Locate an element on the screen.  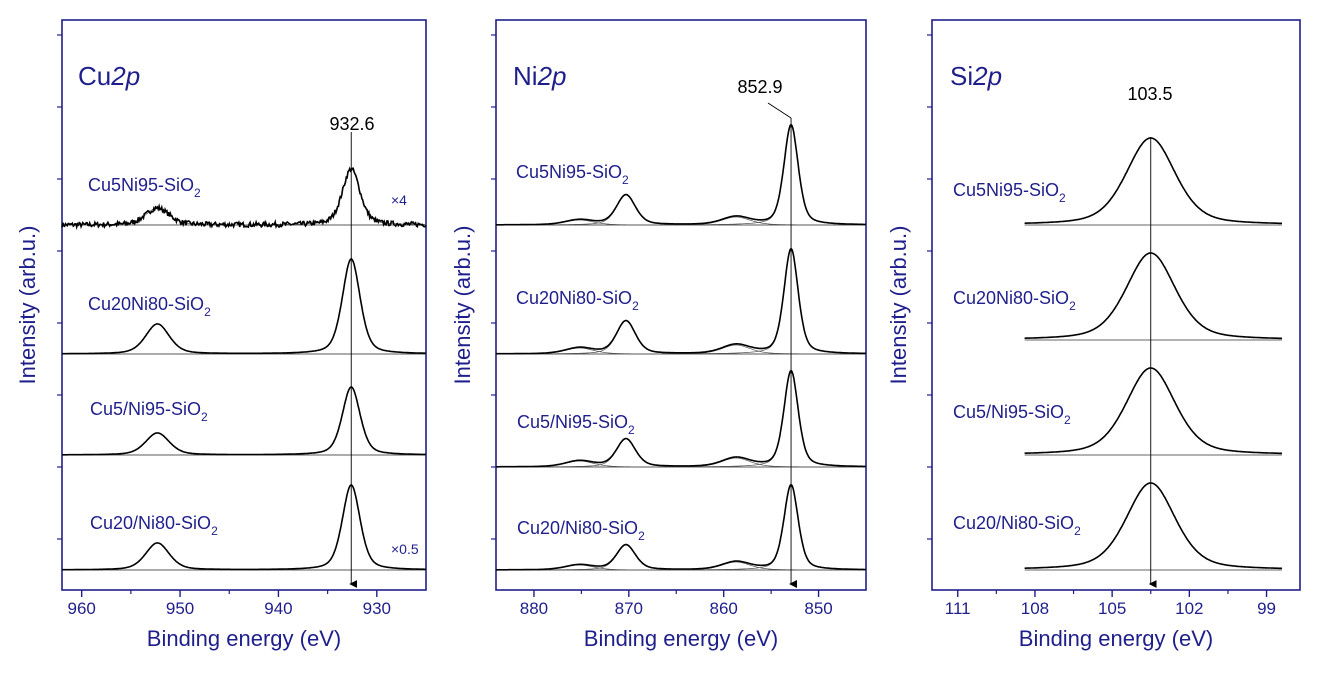
x-tick-label: 850 is located at coordinates (818, 608).